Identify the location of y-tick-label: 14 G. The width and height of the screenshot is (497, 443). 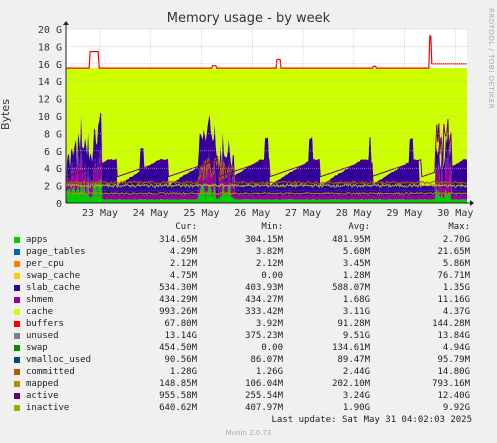
(50, 82).